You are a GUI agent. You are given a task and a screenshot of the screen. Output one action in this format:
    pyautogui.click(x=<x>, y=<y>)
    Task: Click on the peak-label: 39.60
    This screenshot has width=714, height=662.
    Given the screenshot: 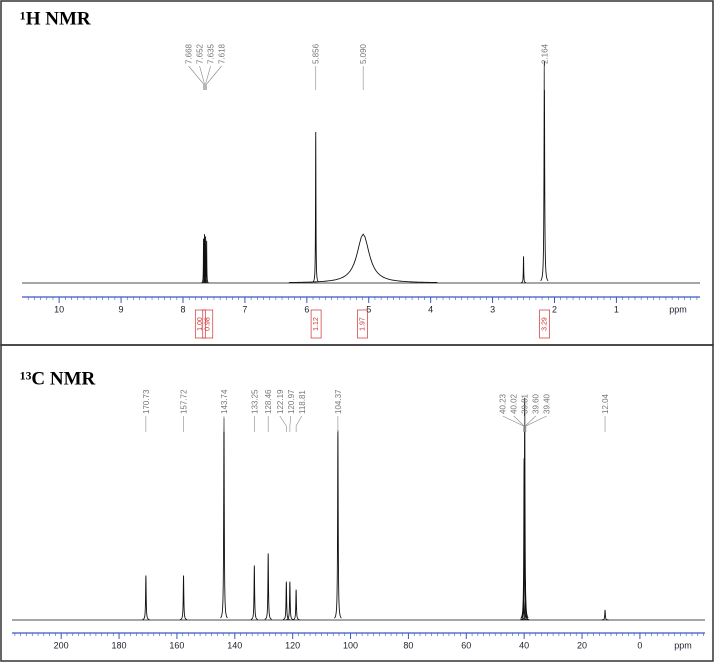 What is the action you would take?
    pyautogui.click(x=536, y=403)
    